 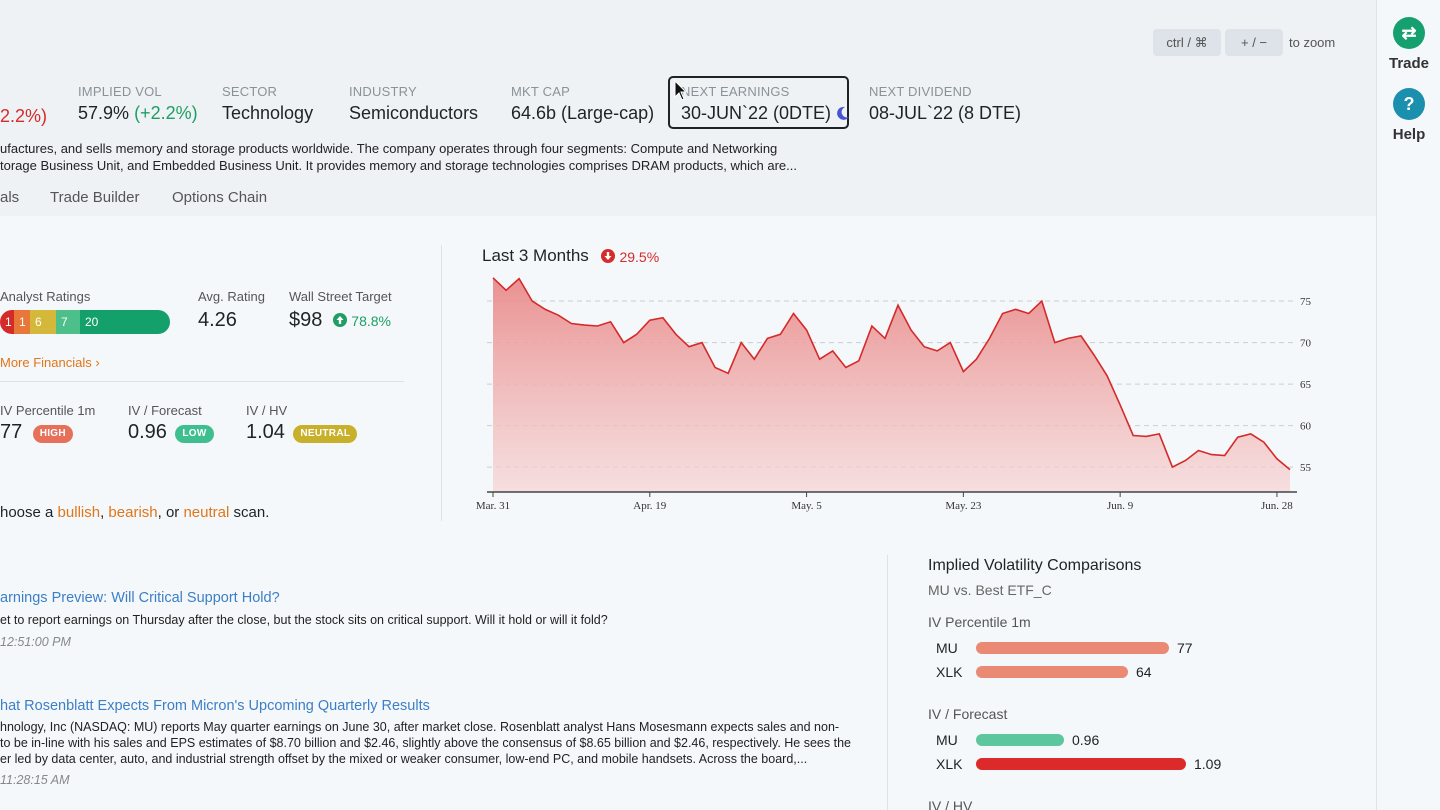 I want to click on stat-label: SECTOR, so click(x=250, y=91).